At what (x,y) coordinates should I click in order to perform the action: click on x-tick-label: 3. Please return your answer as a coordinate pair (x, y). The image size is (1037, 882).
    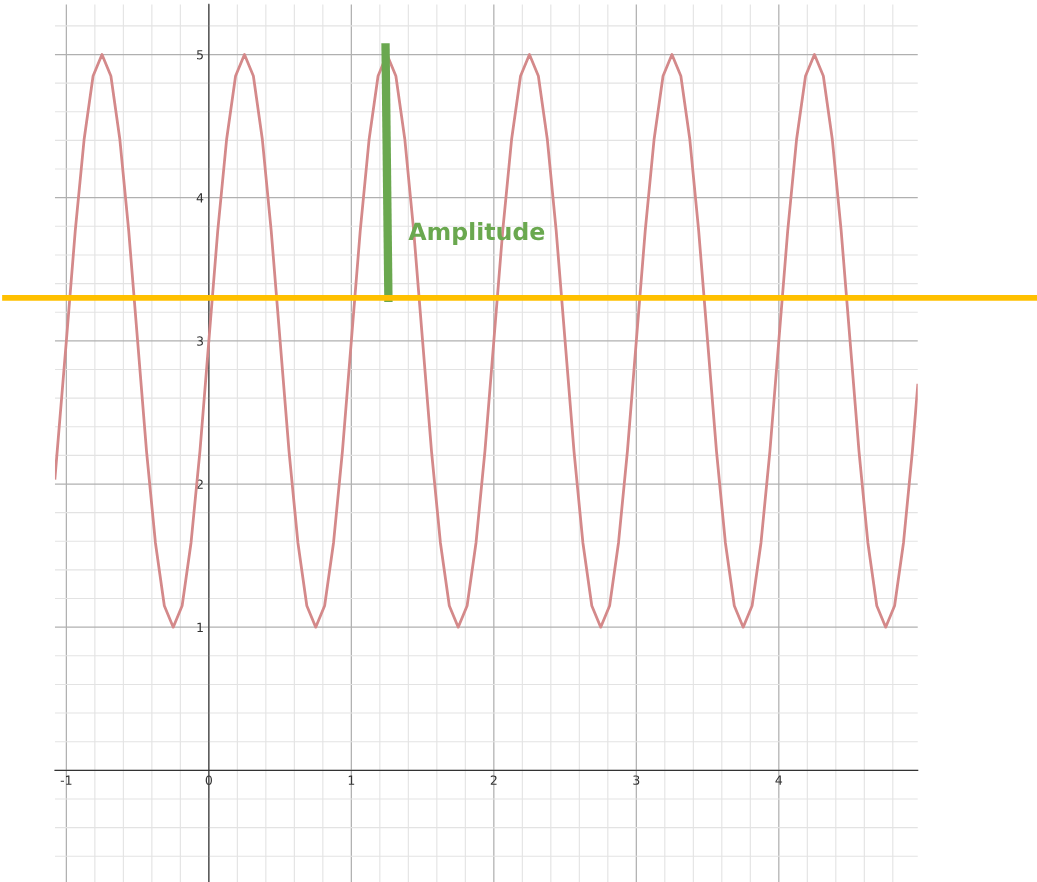
    Looking at the image, I should click on (636, 780).